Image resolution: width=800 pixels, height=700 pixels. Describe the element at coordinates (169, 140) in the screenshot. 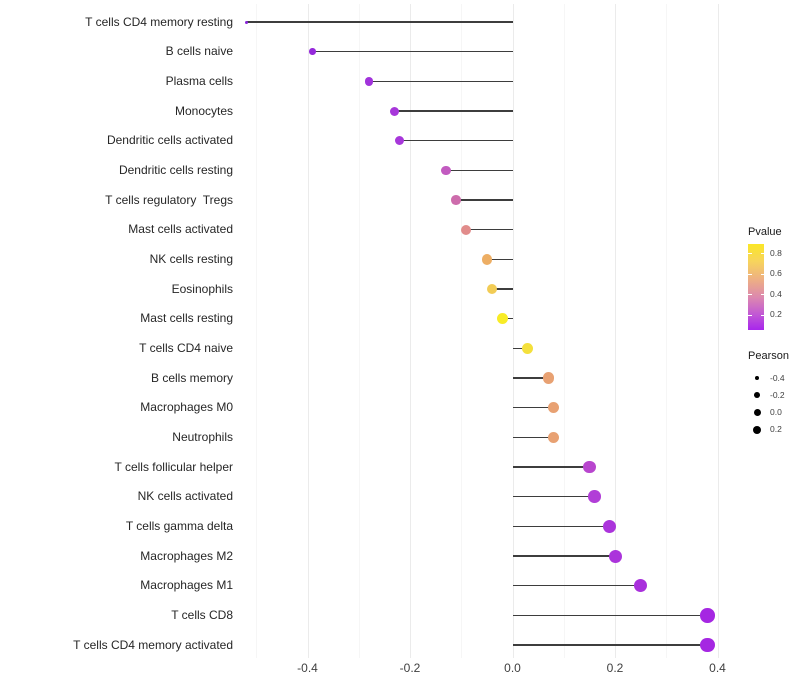

I see `y-axis-label: Dendritic cells activated` at that location.